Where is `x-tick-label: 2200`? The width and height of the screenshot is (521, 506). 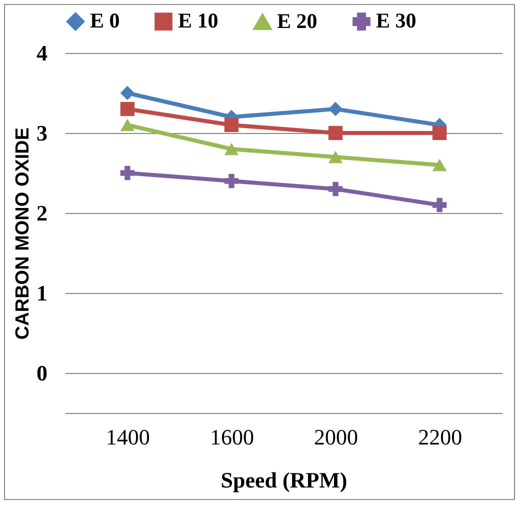 x-tick-label: 2200 is located at coordinates (440, 437).